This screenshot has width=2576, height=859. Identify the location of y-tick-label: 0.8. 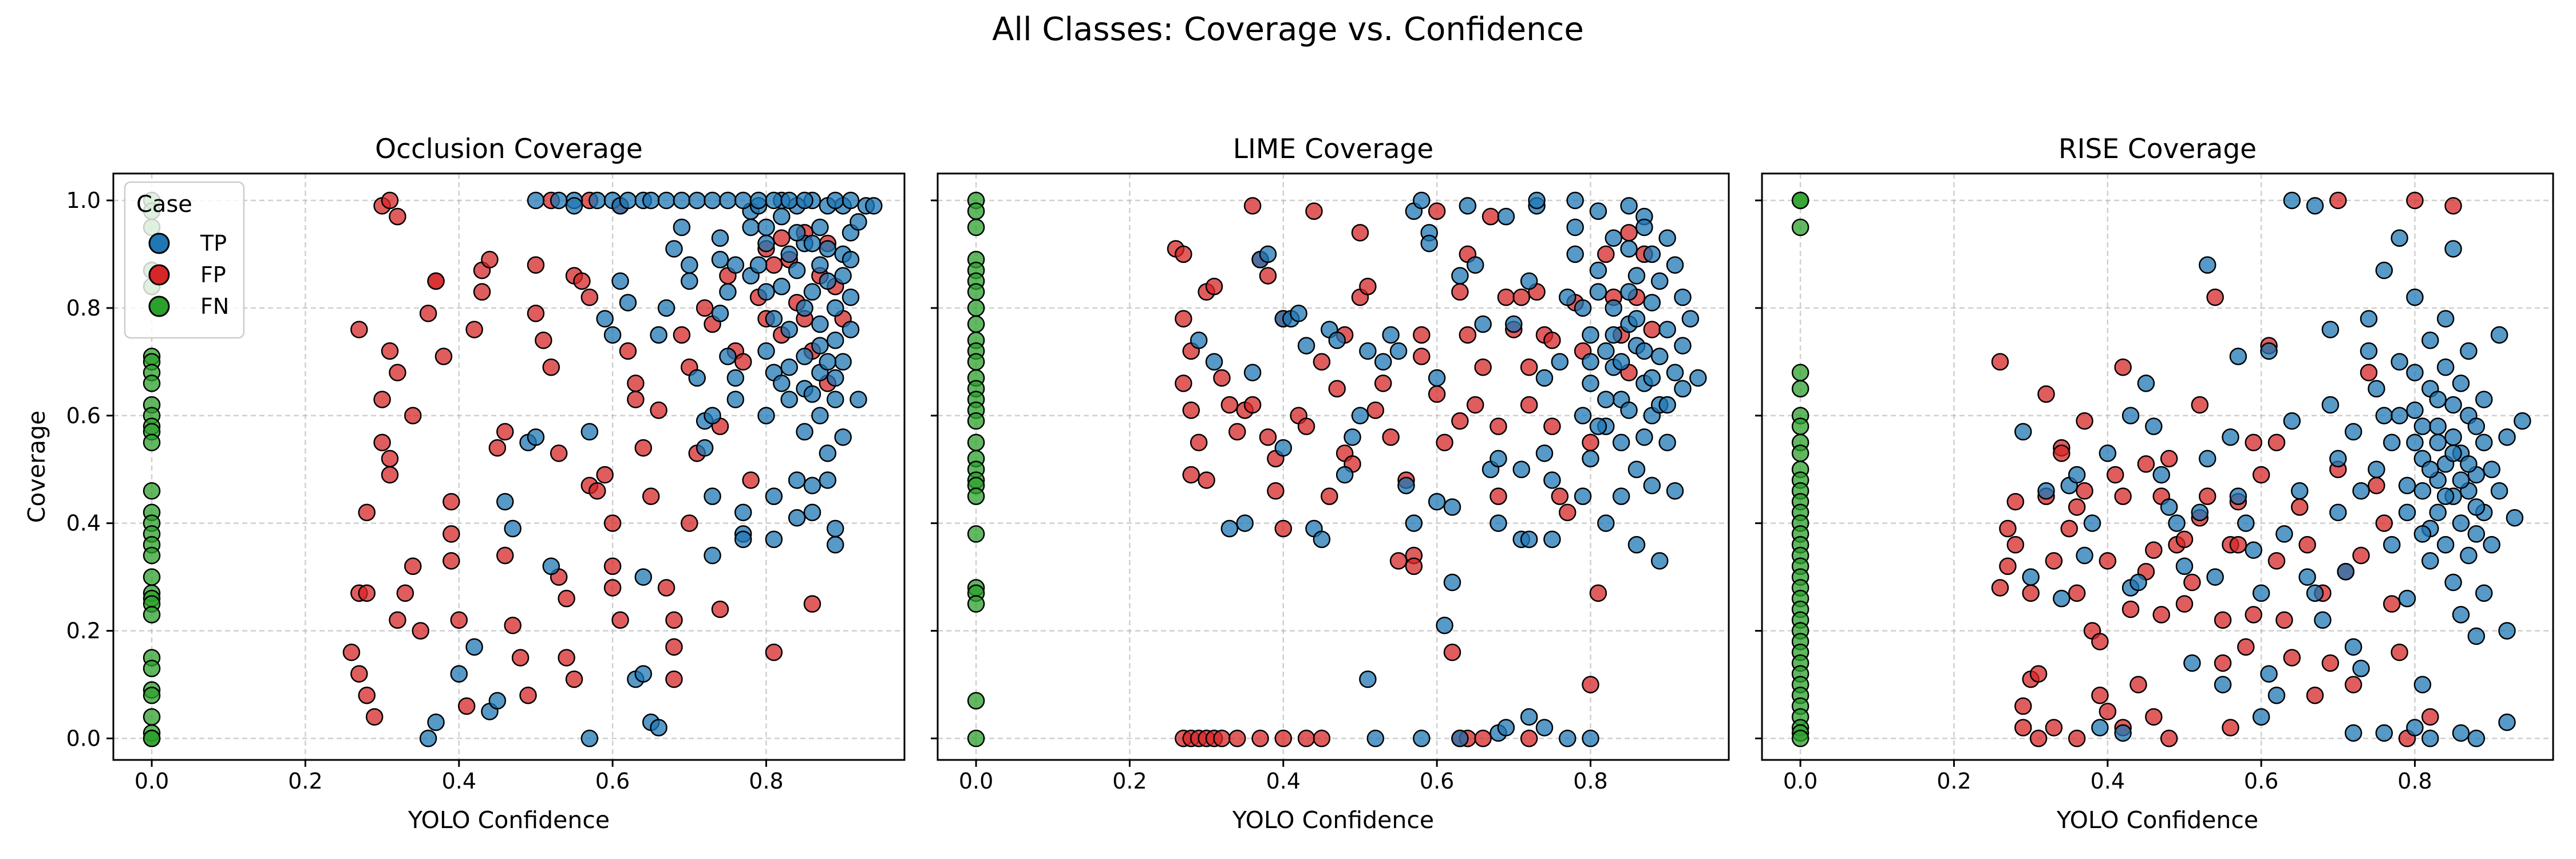
(83, 308).